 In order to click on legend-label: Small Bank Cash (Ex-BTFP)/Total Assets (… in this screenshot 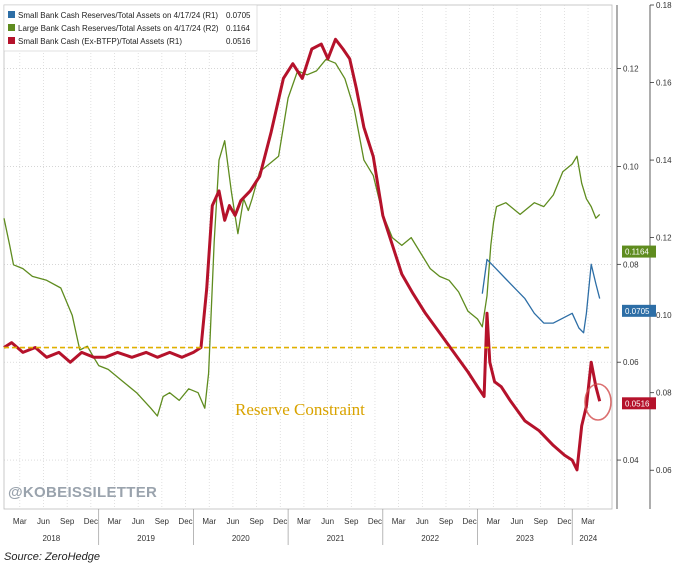, I will do `click(100, 41)`.